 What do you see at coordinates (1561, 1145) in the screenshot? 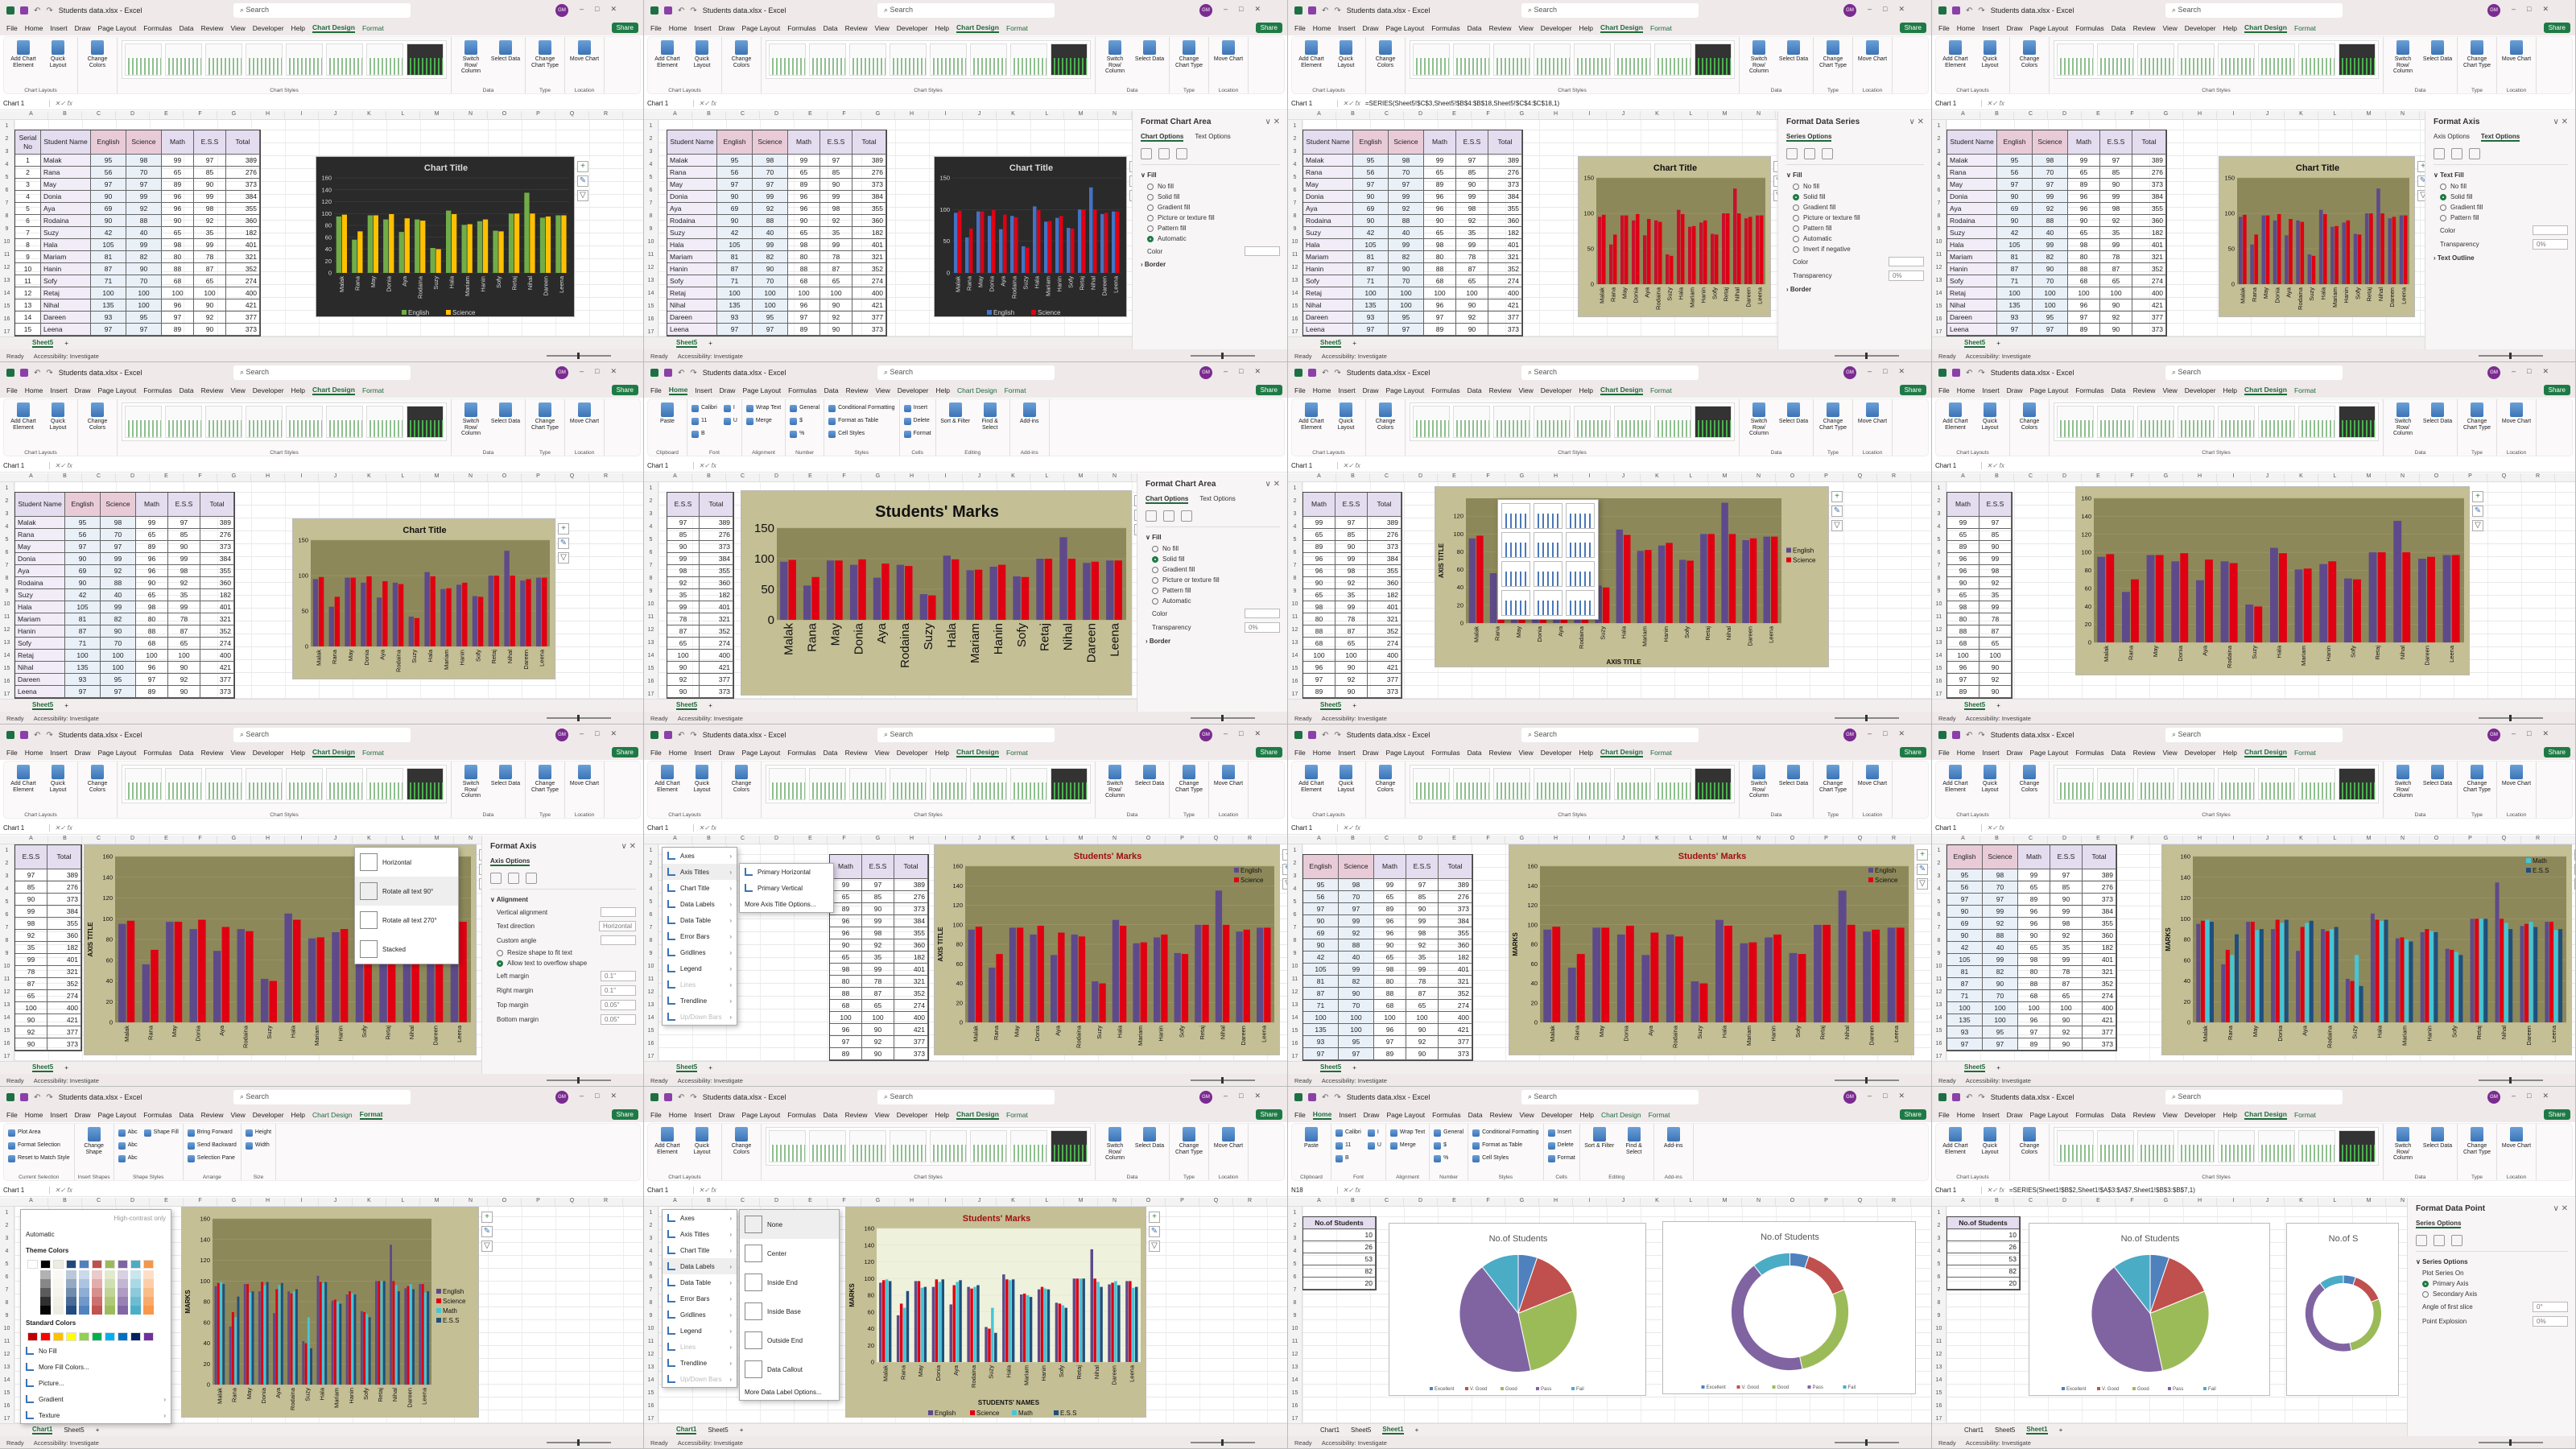
I see `delete-button: Delete` at bounding box center [1561, 1145].